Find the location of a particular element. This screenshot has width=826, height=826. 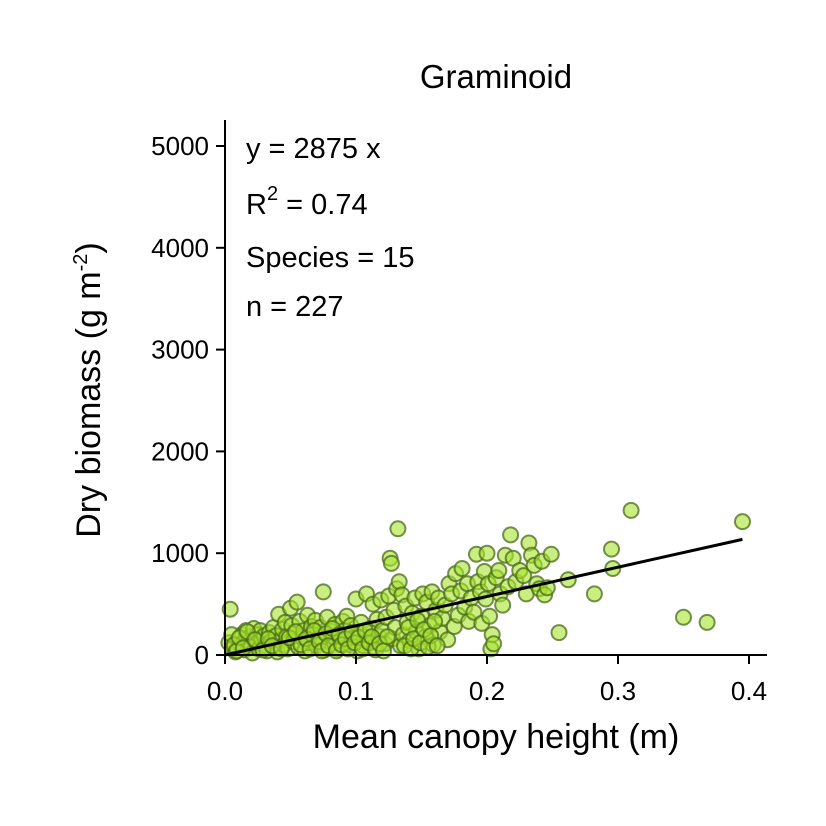

y-axis-label: Dry biomass (g m-2) is located at coordinates (89, 390).